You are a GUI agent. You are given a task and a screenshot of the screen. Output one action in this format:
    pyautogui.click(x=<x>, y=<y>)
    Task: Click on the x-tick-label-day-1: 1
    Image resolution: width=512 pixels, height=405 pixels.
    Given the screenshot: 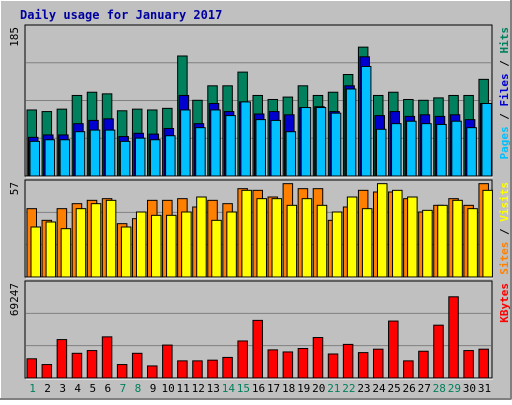 What is the action you would take?
    pyautogui.click(x=32, y=388)
    